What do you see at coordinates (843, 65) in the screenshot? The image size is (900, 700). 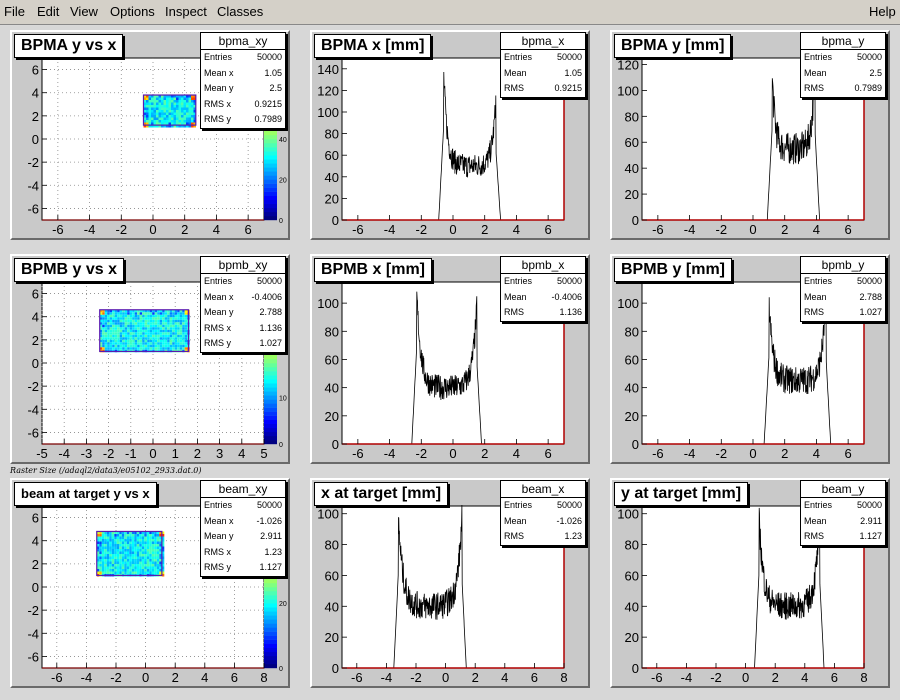 I see `stats-box: bpma_y Entries 50000 Mean 2.5 RMS 0.7989` at bounding box center [843, 65].